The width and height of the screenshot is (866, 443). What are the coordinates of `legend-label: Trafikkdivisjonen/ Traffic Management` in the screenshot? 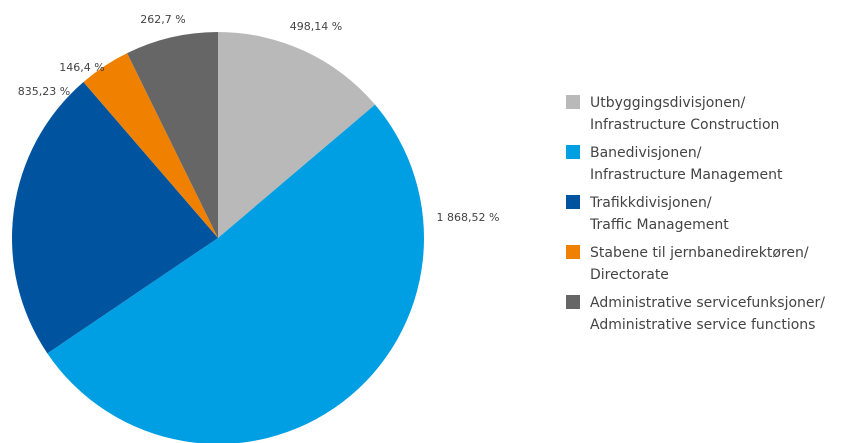 It's located at (659, 214).